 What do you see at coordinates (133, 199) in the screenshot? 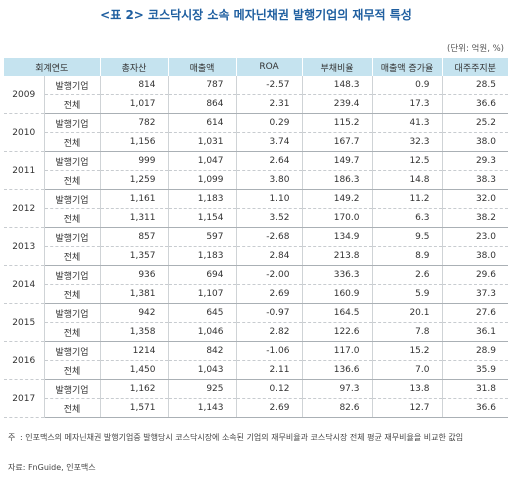
I see `value-cell: 1,161` at bounding box center [133, 199].